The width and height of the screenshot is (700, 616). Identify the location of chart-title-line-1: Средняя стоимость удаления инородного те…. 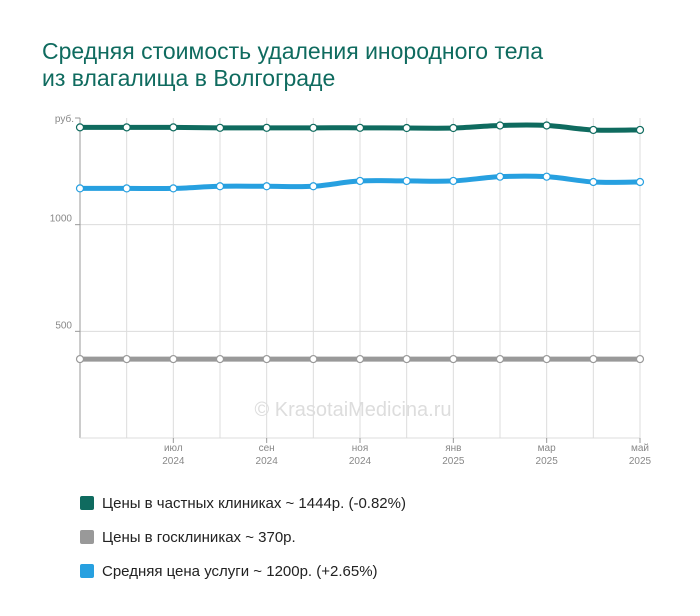
(293, 51).